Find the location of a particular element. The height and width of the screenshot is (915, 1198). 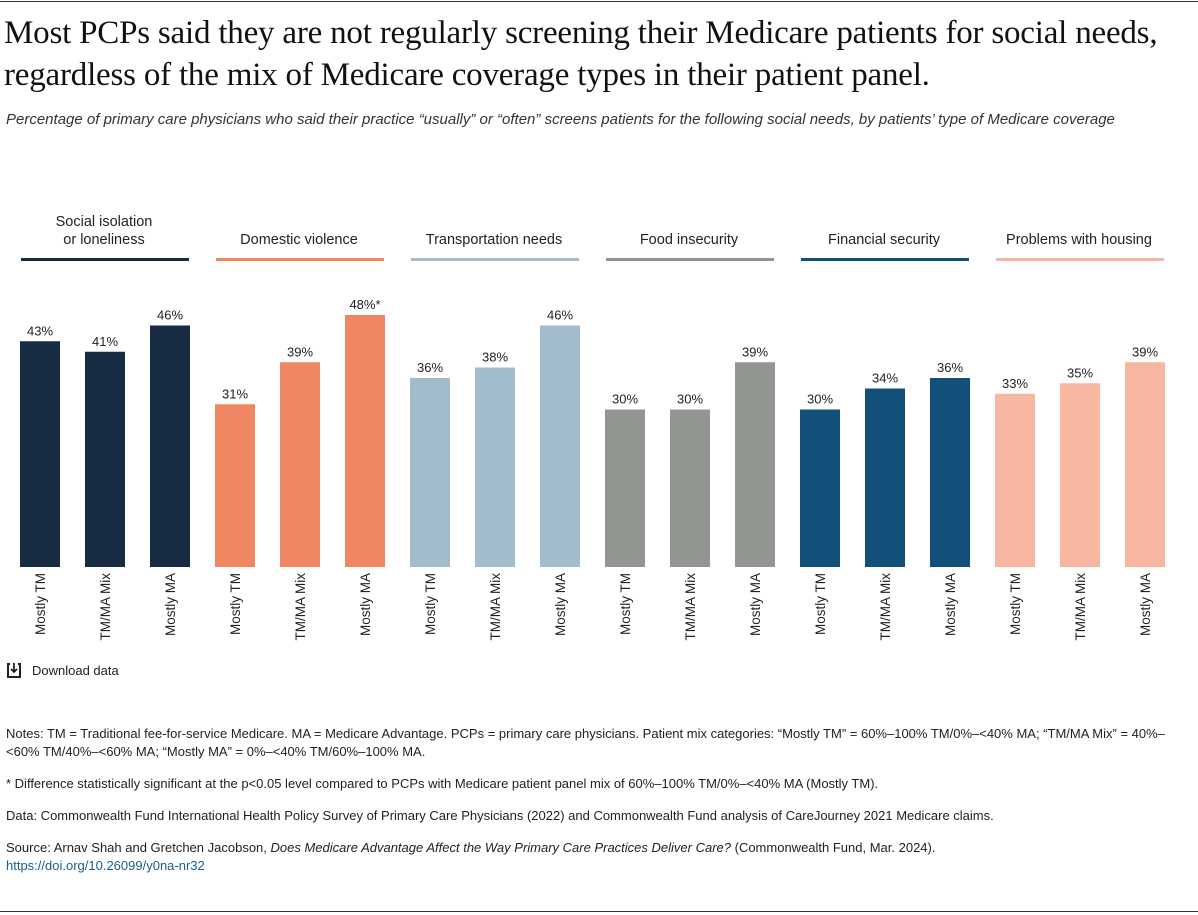

data-label: 38% is located at coordinates (495, 357).